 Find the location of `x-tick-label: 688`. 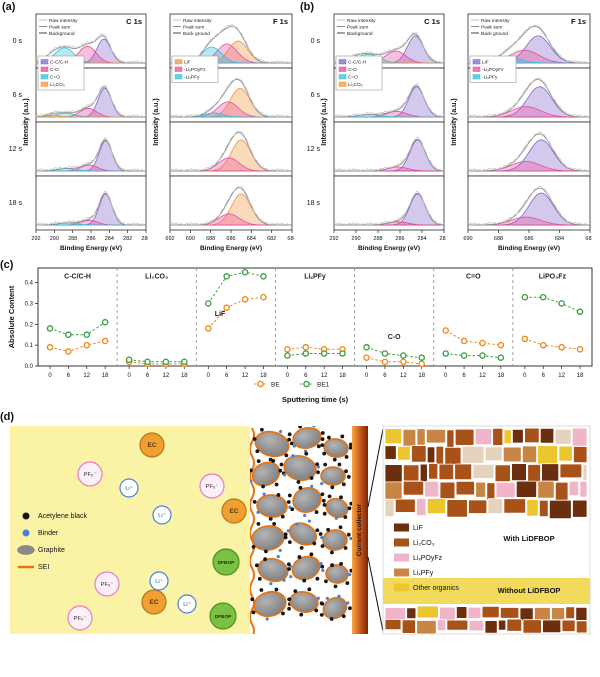

x-tick-label: 688 is located at coordinates (498, 239).